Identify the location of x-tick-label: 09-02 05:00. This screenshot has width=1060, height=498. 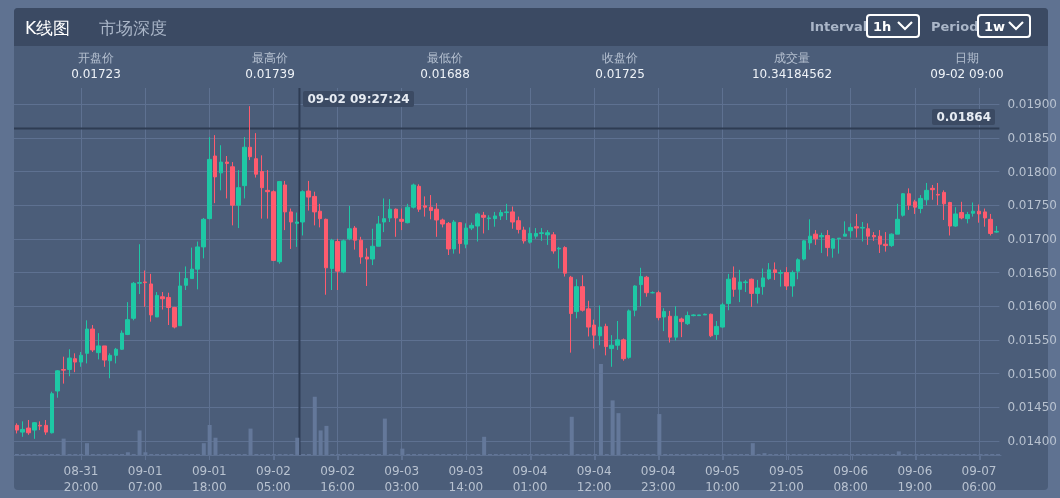
(273, 479).